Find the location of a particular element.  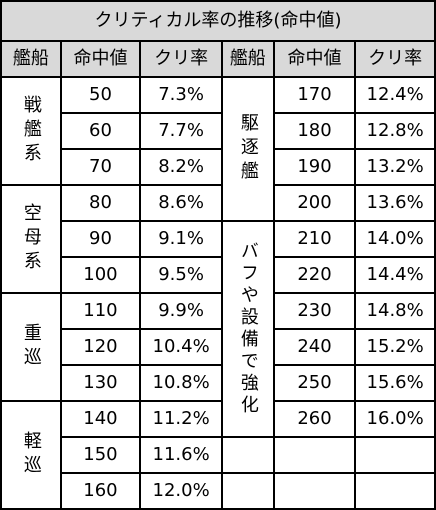

cell-crit: 9.9% is located at coordinates (181, 311).